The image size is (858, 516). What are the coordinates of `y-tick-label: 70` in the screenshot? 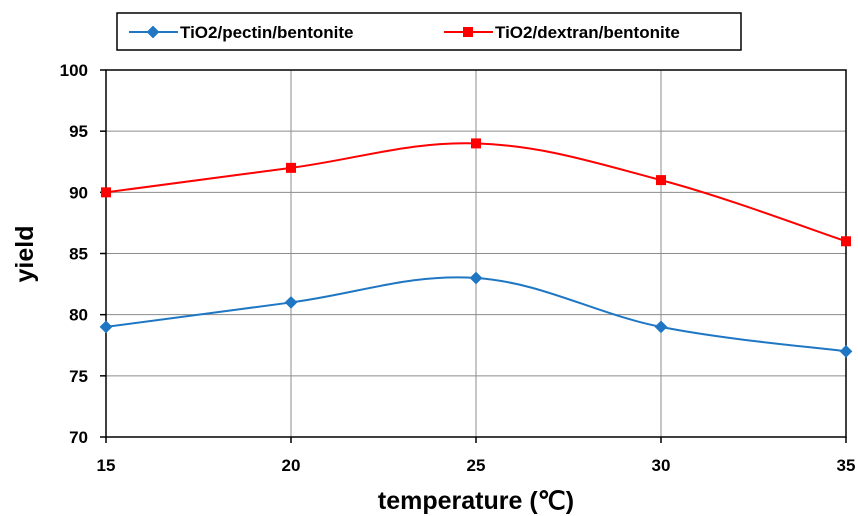 It's located at (78, 437).